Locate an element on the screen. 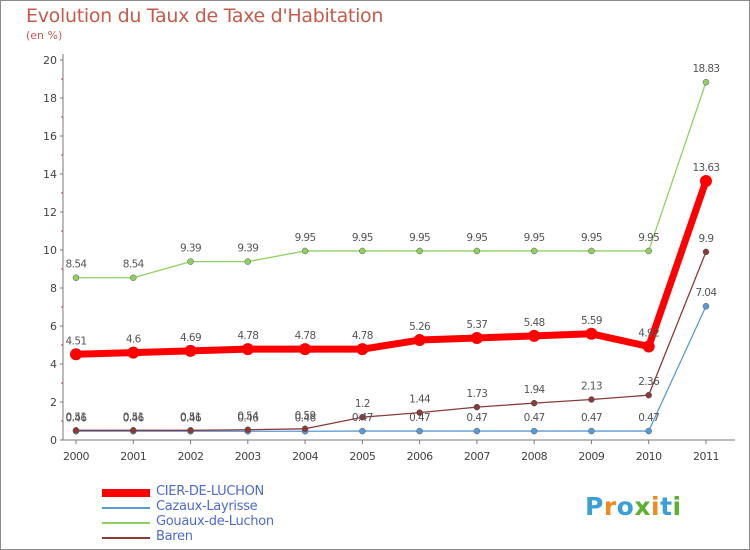 The width and height of the screenshot is (750, 550). y-tick-label: 10 is located at coordinates (50, 250).